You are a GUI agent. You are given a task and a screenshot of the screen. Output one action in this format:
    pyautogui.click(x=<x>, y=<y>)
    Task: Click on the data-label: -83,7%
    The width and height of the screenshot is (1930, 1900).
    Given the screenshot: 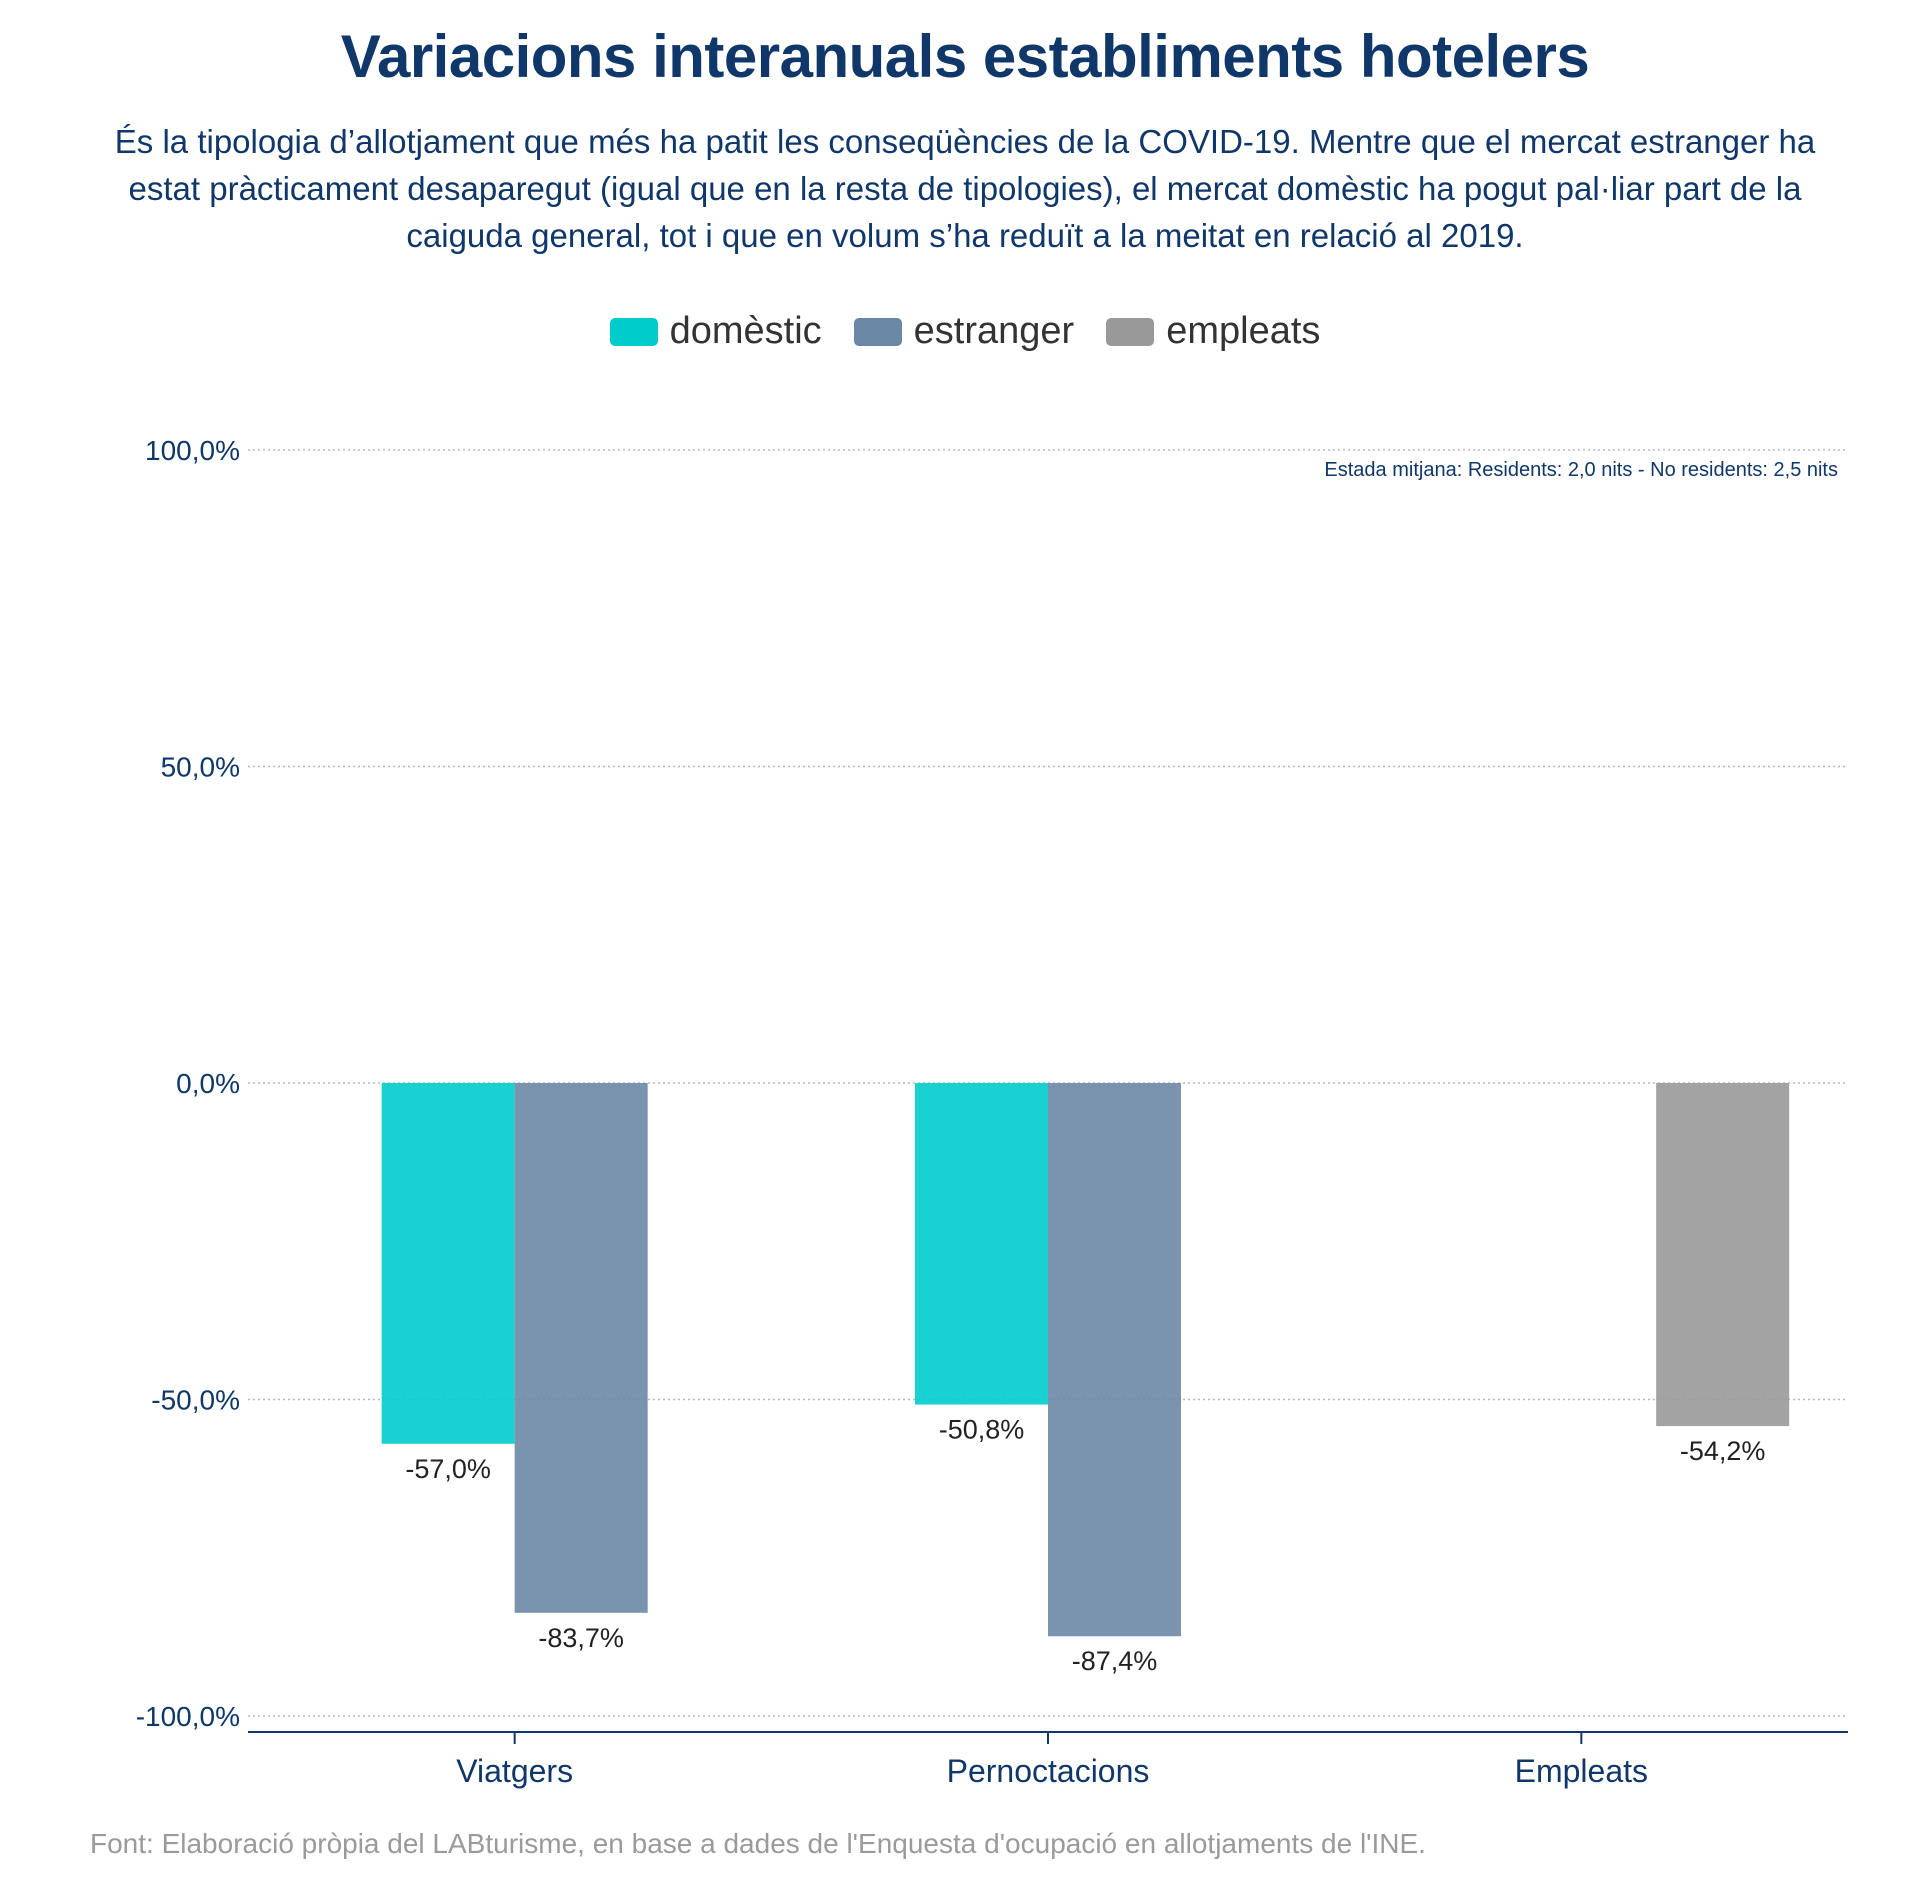 What is the action you would take?
    pyautogui.click(x=581, y=1638)
    